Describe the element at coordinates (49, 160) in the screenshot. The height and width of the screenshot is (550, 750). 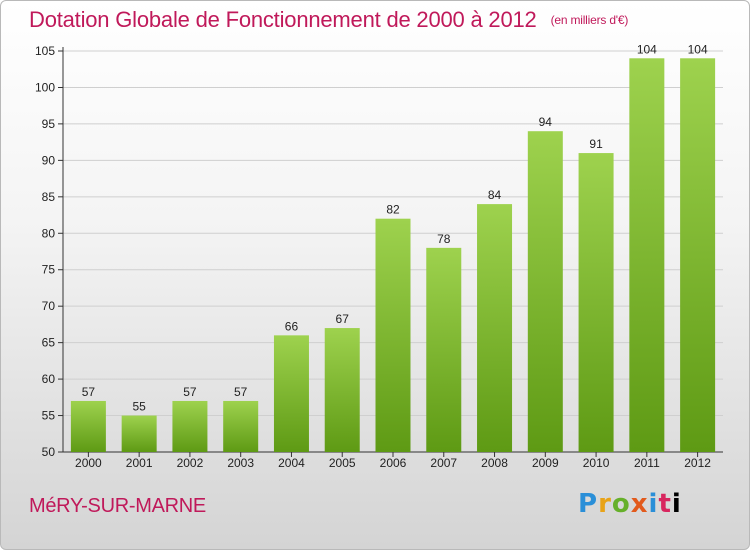
I see `y-tick-label: 90` at that location.